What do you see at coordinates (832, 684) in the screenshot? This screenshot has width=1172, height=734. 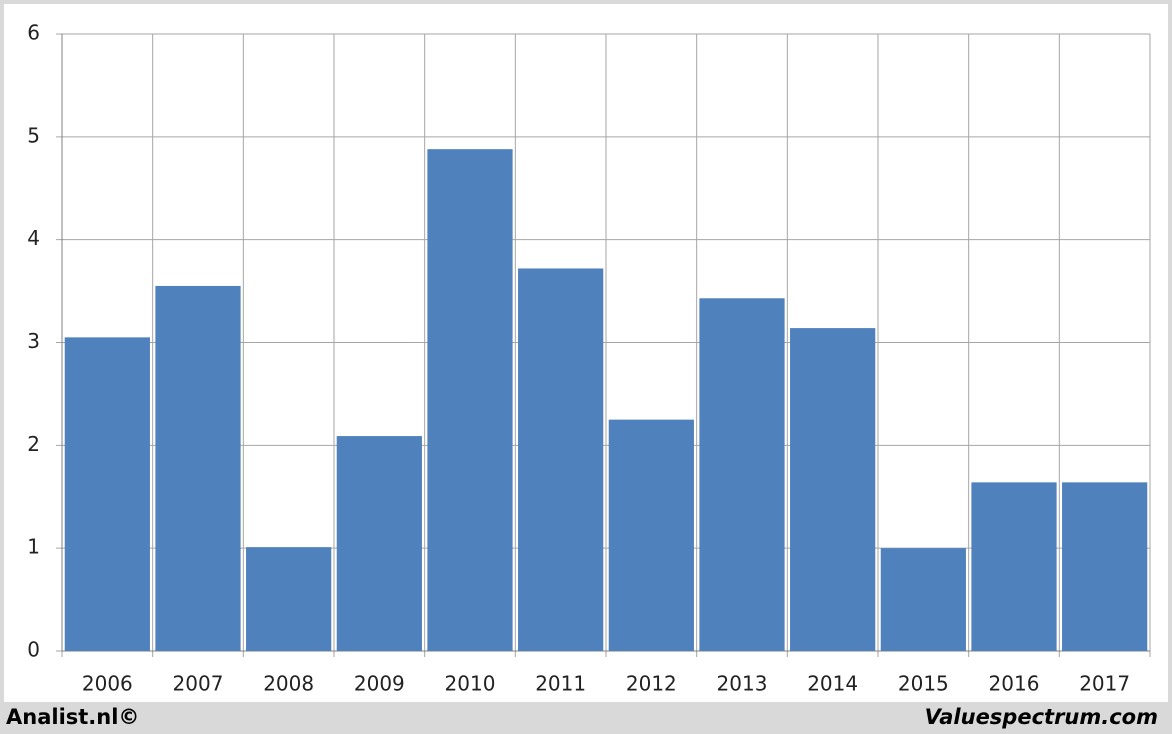 I see `x-tick-label: 2014` at bounding box center [832, 684].